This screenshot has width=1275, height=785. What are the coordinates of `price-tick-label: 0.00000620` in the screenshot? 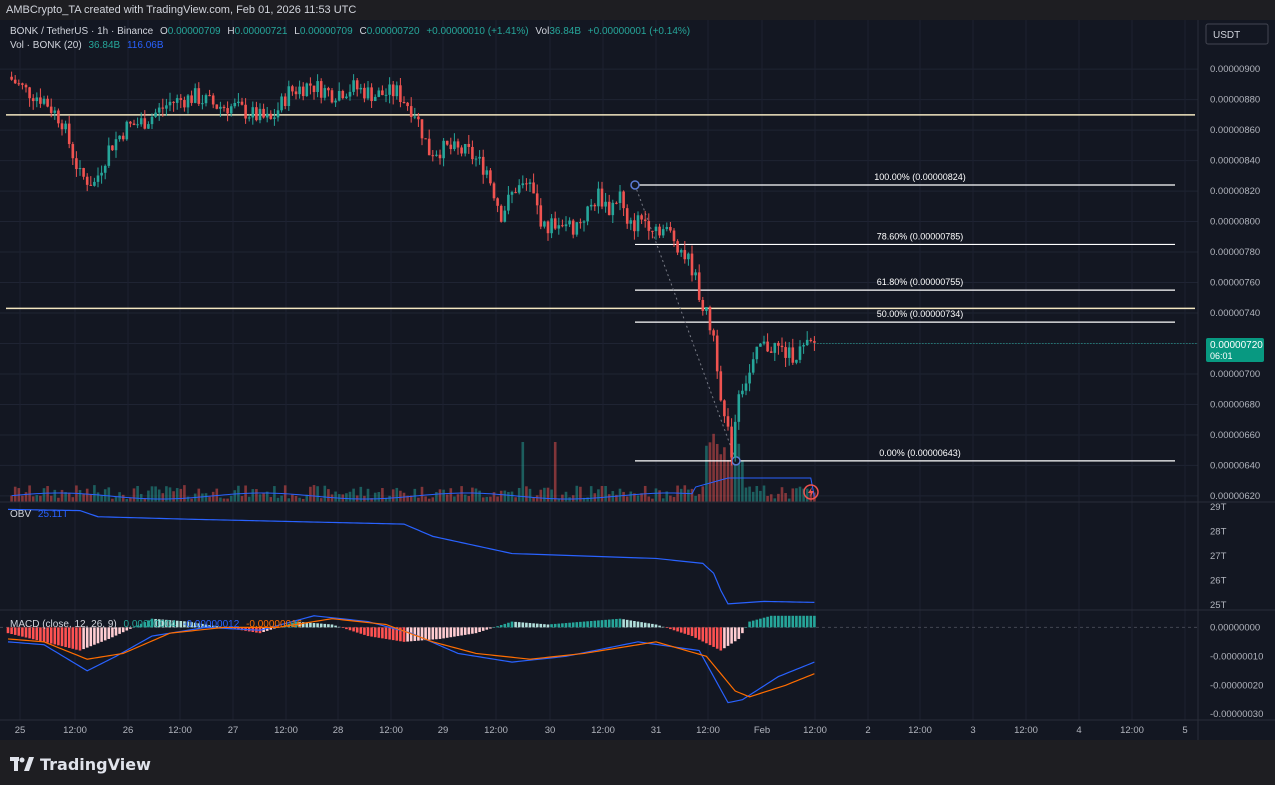 It's located at (1235, 496).